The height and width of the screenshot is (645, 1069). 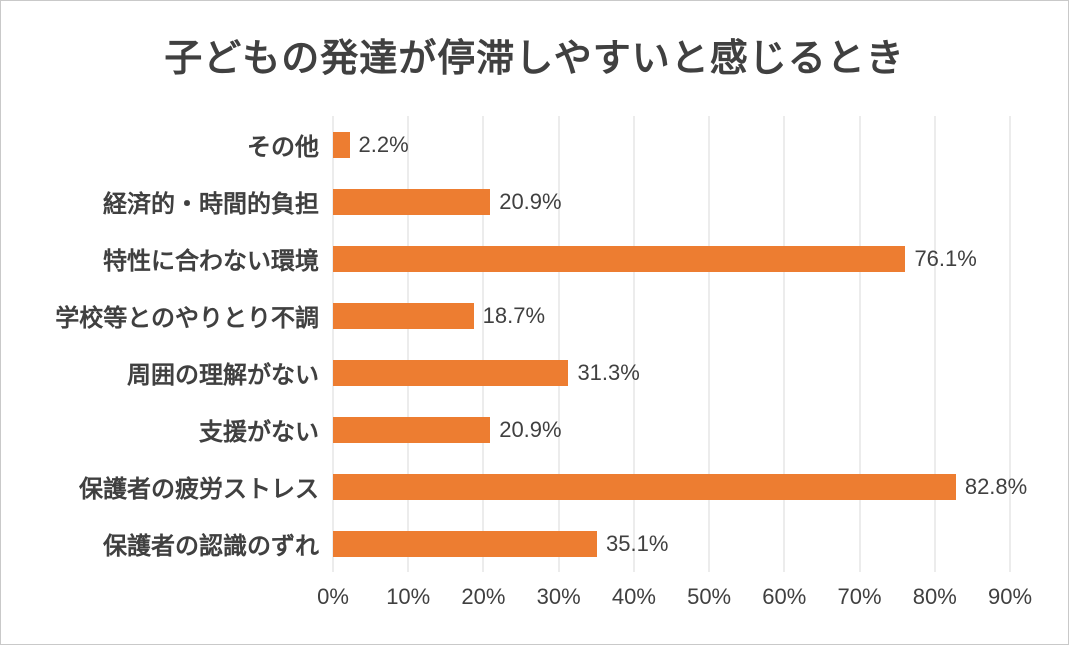 What do you see at coordinates (671, 144) in the screenshot?
I see `bar-row: 2.2%` at bounding box center [671, 144].